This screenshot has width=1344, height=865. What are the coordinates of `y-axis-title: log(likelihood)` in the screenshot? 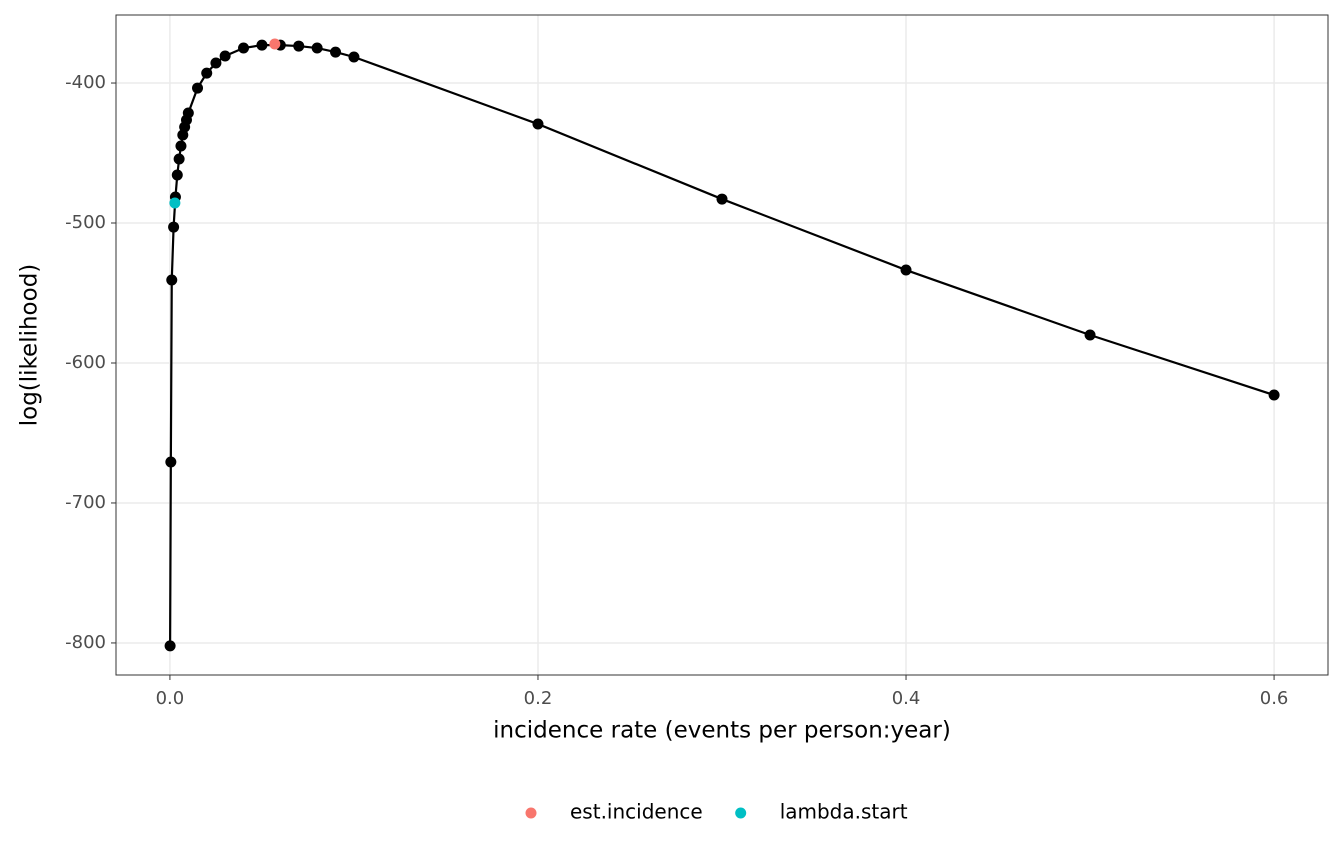 It's located at (30, 345).